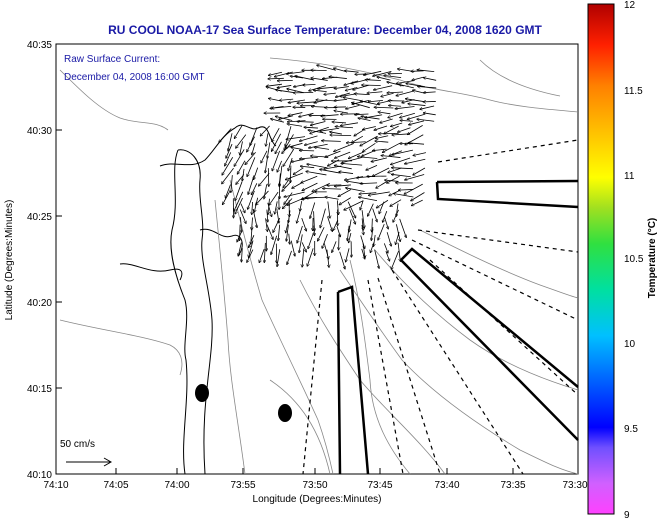 This screenshot has width=660, height=519. I want to click on colorbar-tick: 11.5, so click(633, 91).